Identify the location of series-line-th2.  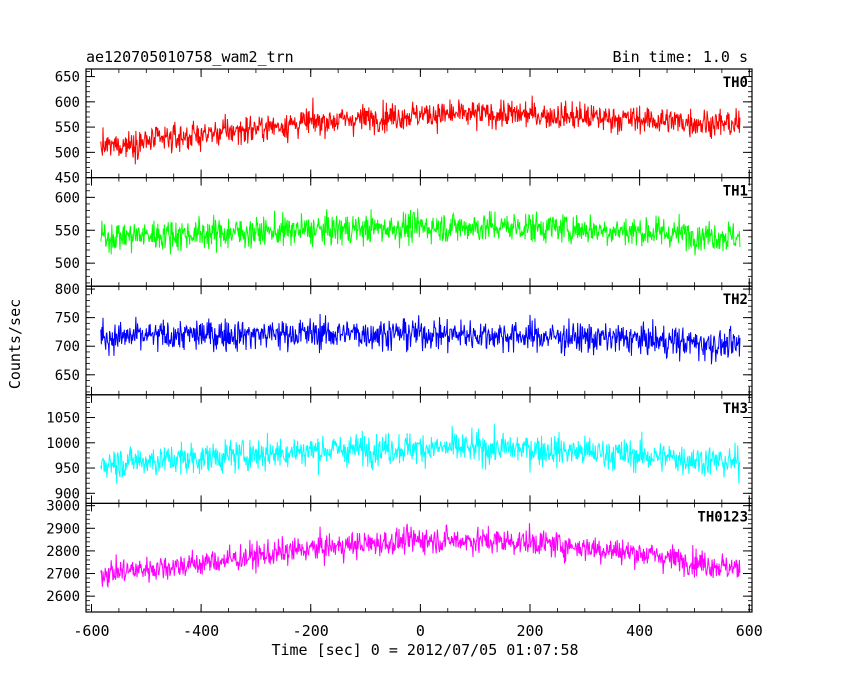
(420, 339).